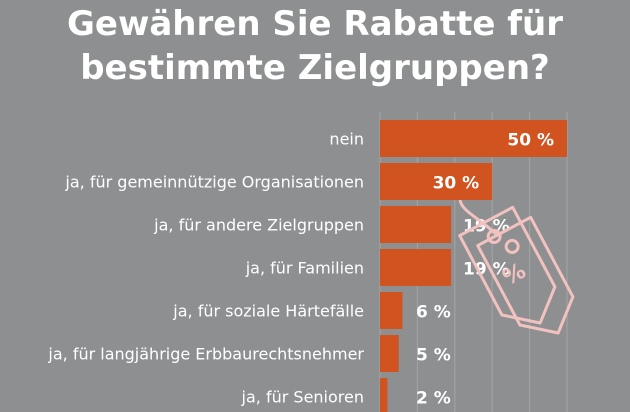 The height and width of the screenshot is (412, 630). Describe the element at coordinates (433, 356) in the screenshot. I see `value-label: 5 %` at that location.